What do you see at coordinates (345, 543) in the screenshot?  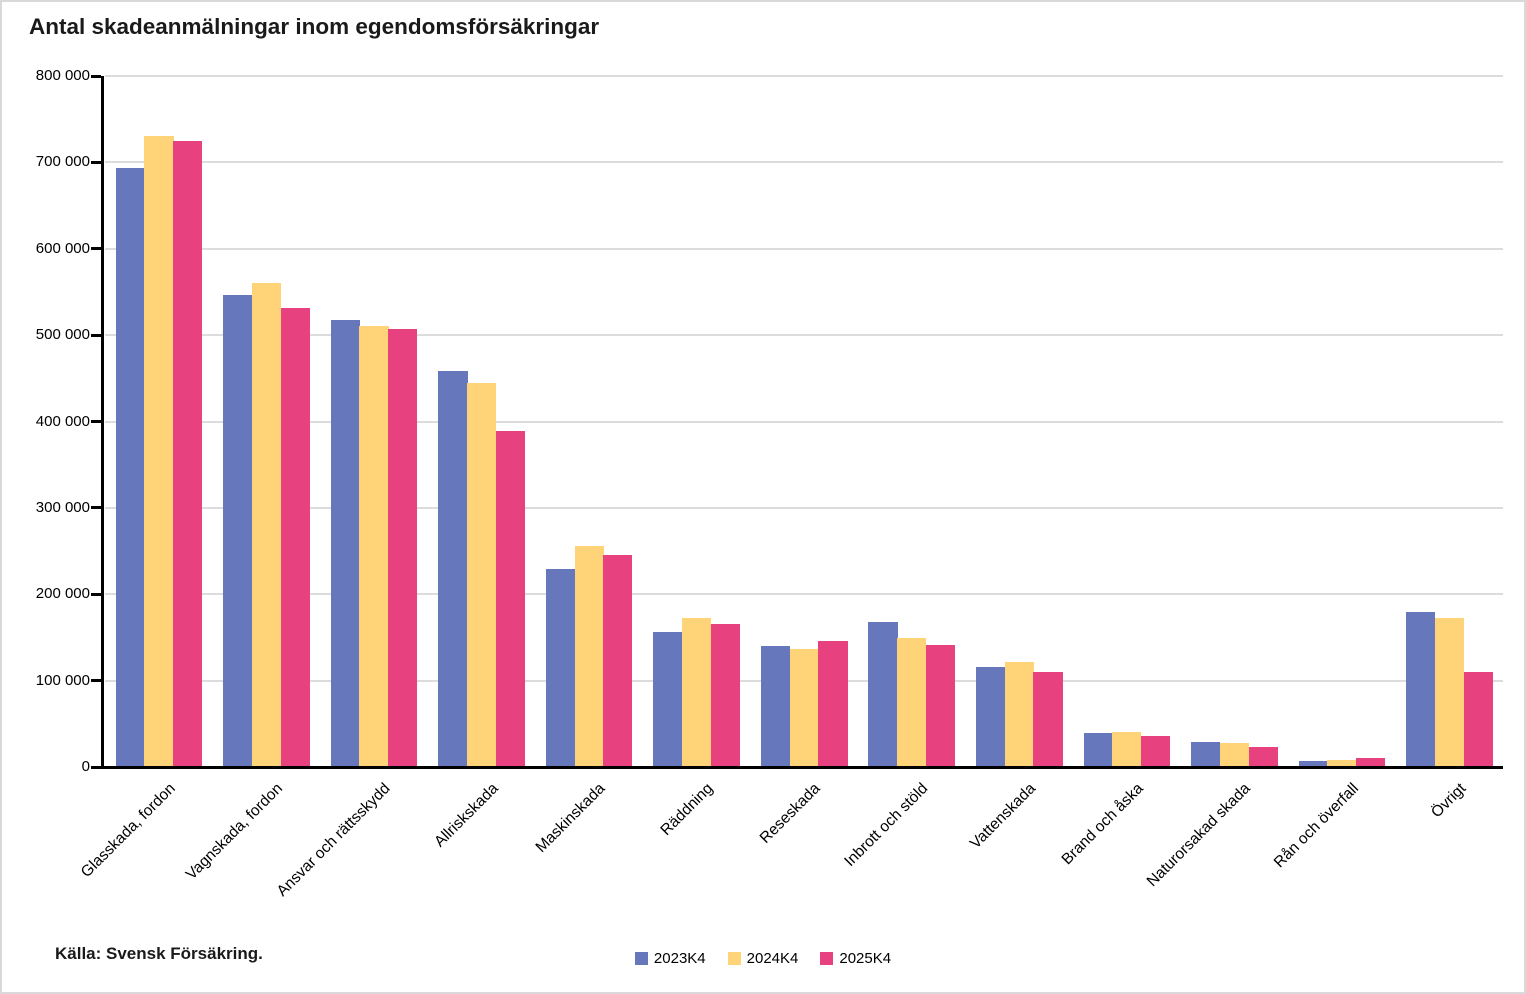 I see `bar-2023K4-cat2` at bounding box center [345, 543].